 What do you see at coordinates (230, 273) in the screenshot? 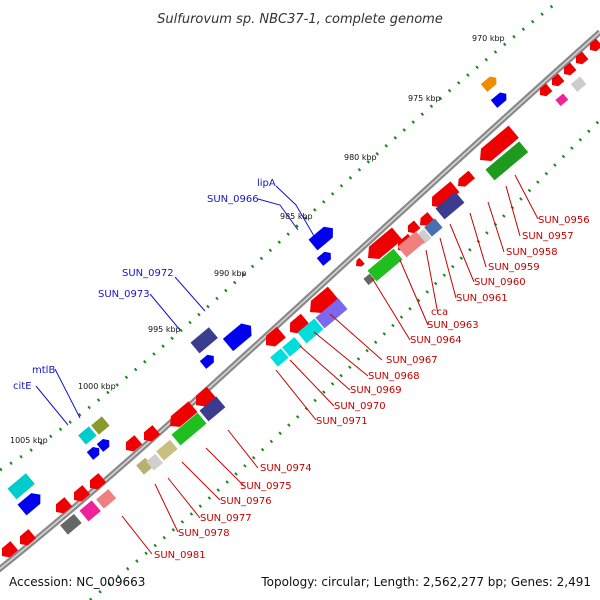
I see `kbp-label: 990 kbp` at bounding box center [230, 273].